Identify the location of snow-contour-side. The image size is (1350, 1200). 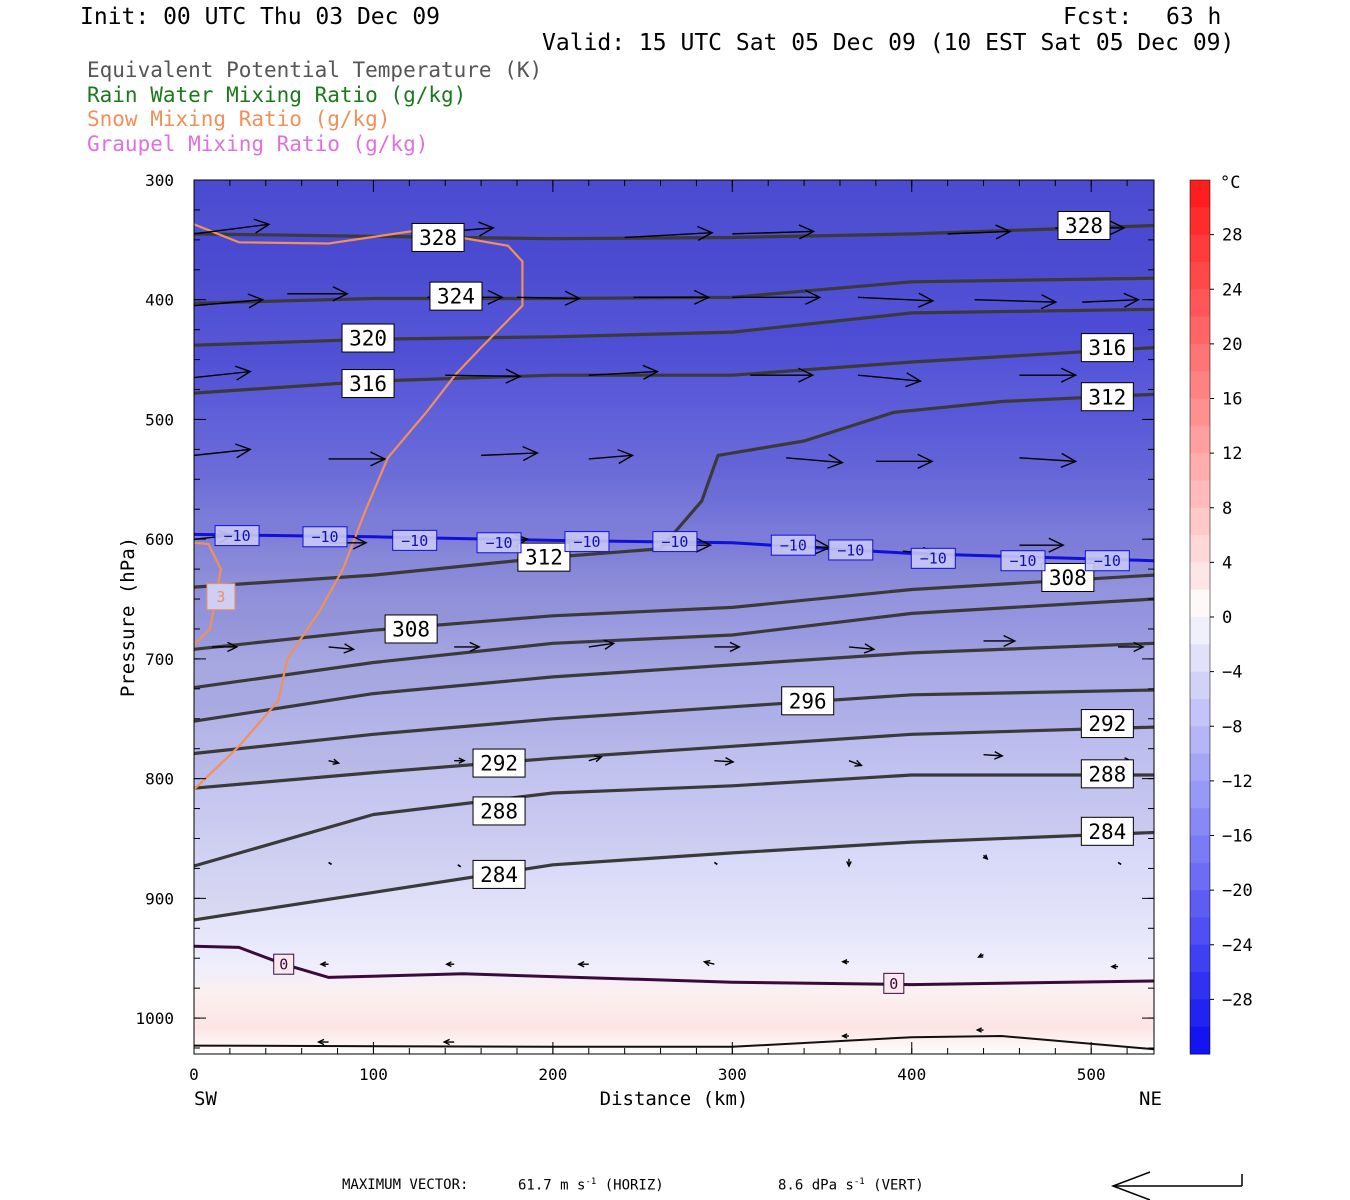
(208, 593).